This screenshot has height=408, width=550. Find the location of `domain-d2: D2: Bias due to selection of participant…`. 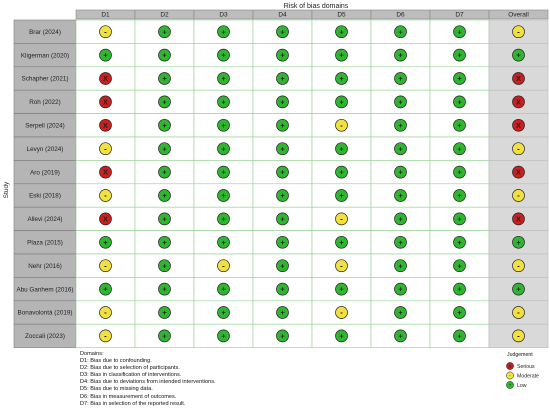

domain-d2: D2: Bias due to selection of participant… is located at coordinates (130, 368).